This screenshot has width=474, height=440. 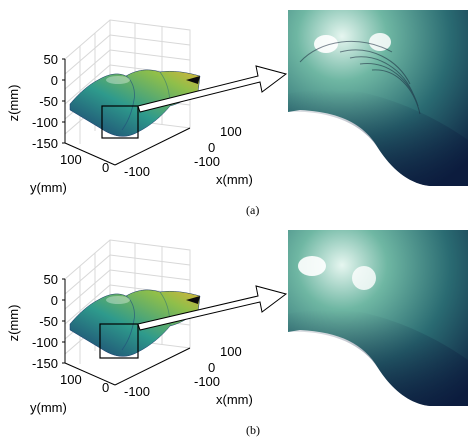 What do you see at coordinates (48, 101) in the screenshot?
I see `panel-a-z-tick: -50` at bounding box center [48, 101].